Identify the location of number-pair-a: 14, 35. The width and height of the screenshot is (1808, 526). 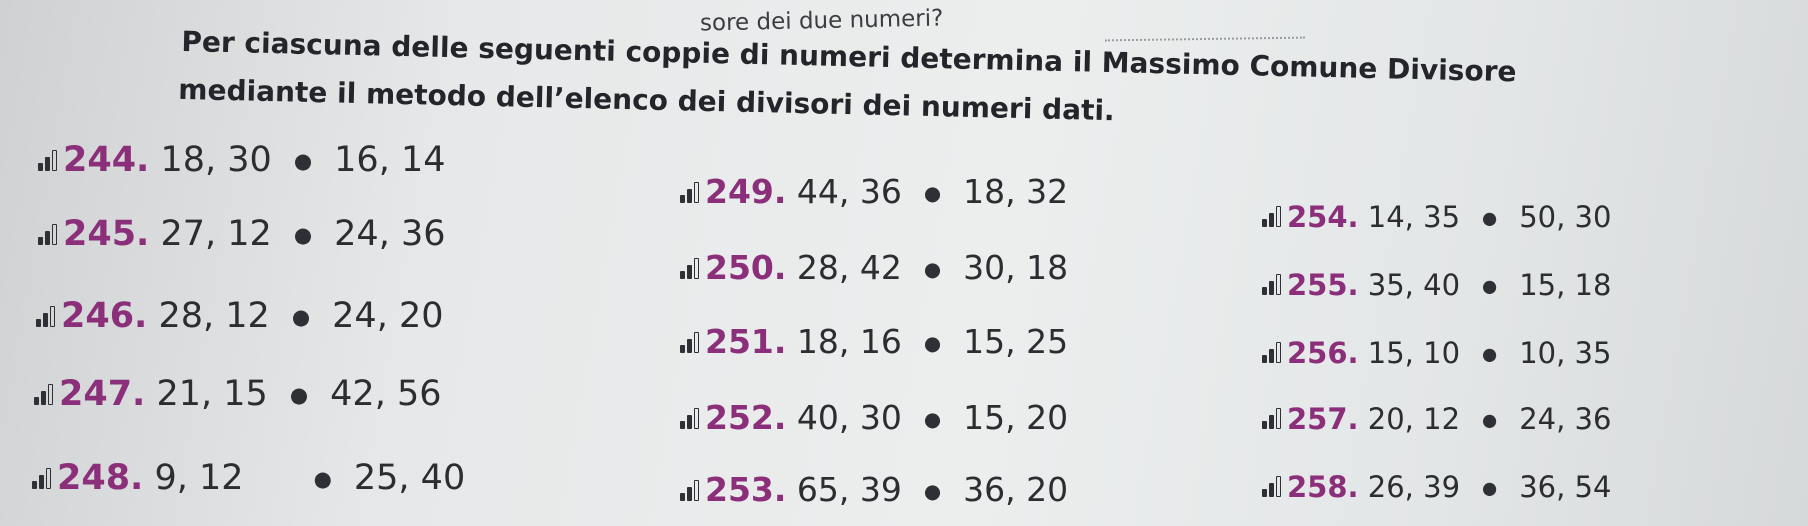
(1414, 217).